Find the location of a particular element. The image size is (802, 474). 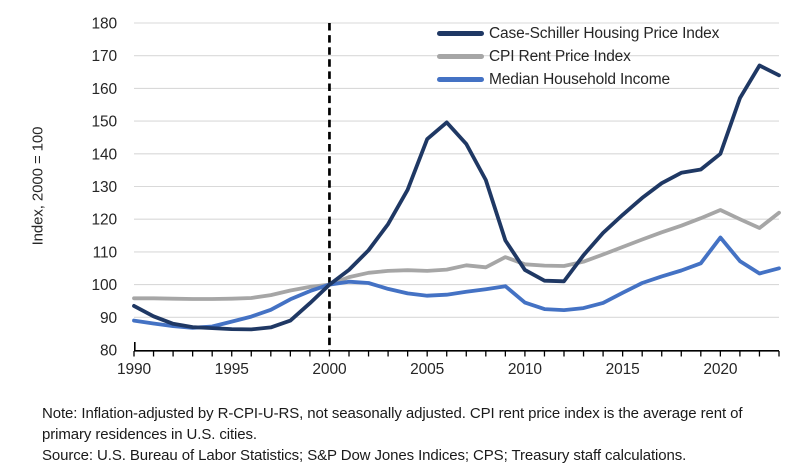

y-tick-label: 180 is located at coordinates (104, 24).